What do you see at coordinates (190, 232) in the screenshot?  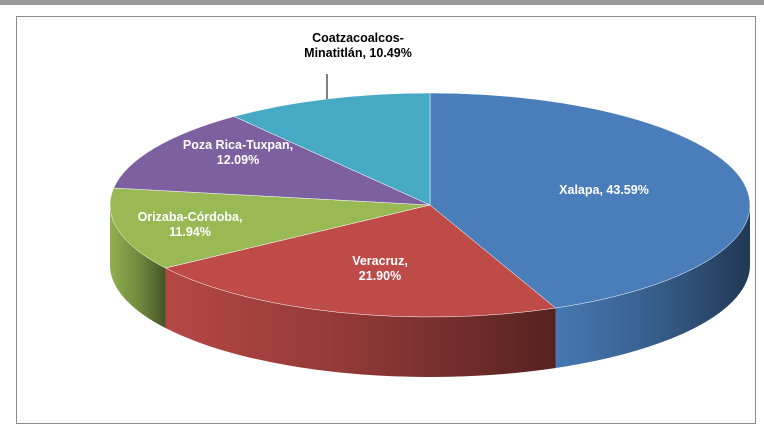 I see `data-label-line: 11.94%` at bounding box center [190, 232].